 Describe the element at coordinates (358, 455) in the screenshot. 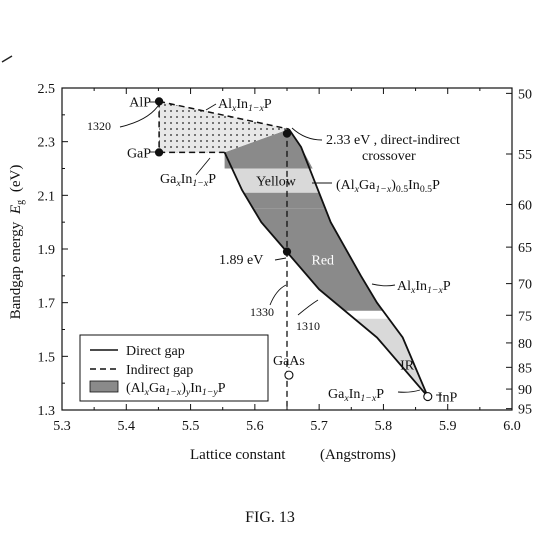

I see `x-axis-unit: (Angstroms)` at that location.